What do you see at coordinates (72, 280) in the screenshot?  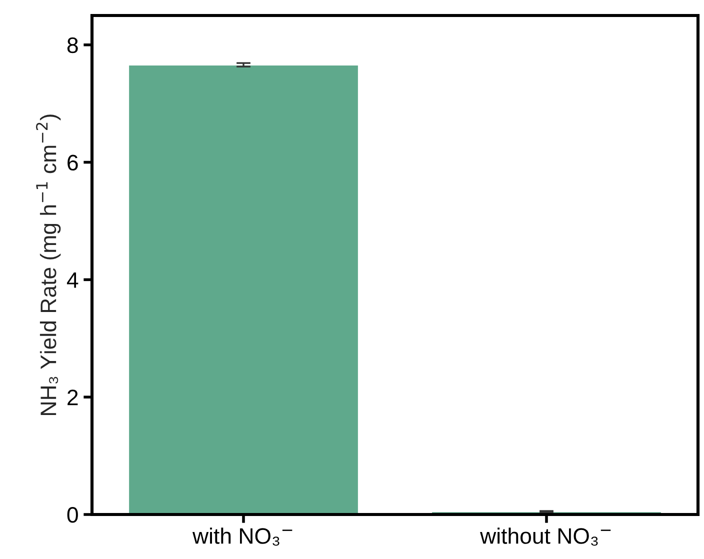 I see `y-tick-label: 4` at bounding box center [72, 280].